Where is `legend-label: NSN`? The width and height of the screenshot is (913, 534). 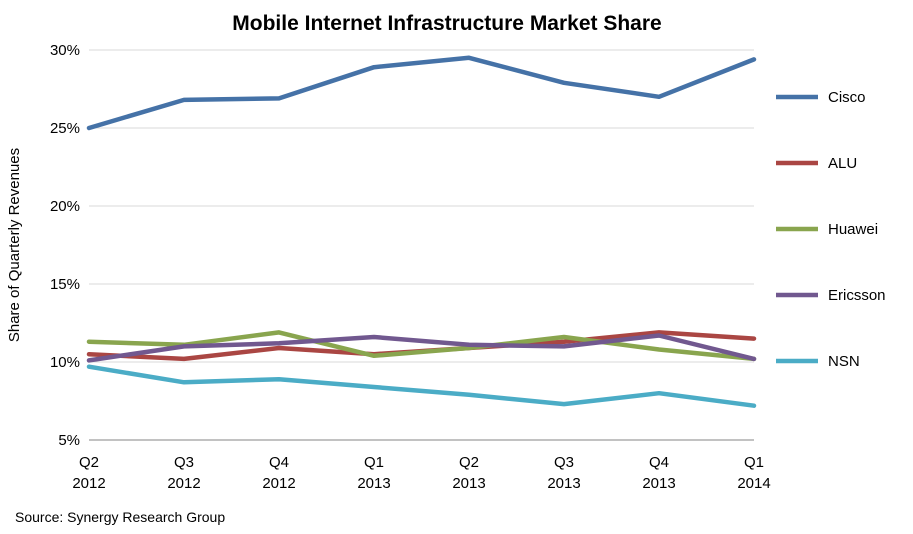 legend-label: NSN is located at coordinates (844, 361).